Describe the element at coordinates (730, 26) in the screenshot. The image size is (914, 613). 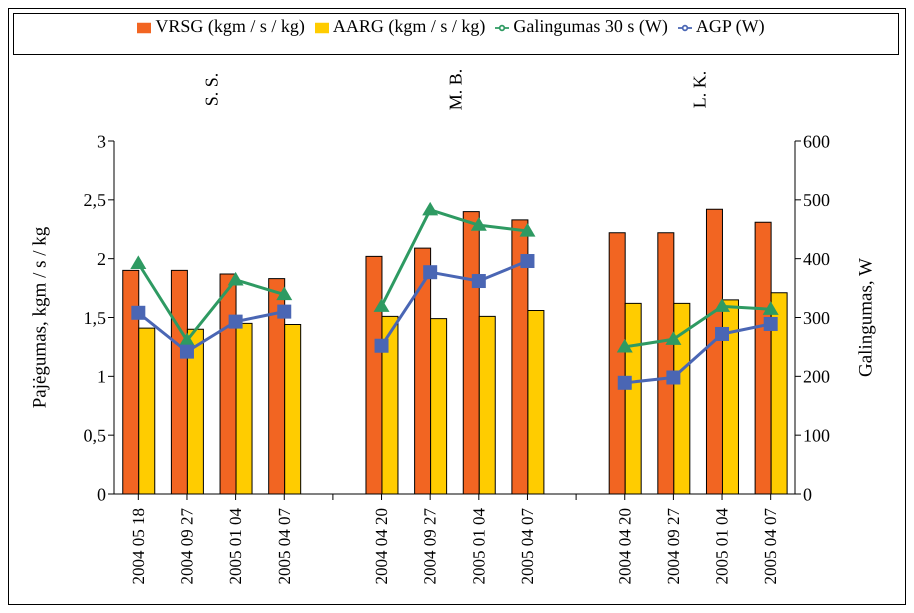
I see `legend-label: AGP (W)` at that location.